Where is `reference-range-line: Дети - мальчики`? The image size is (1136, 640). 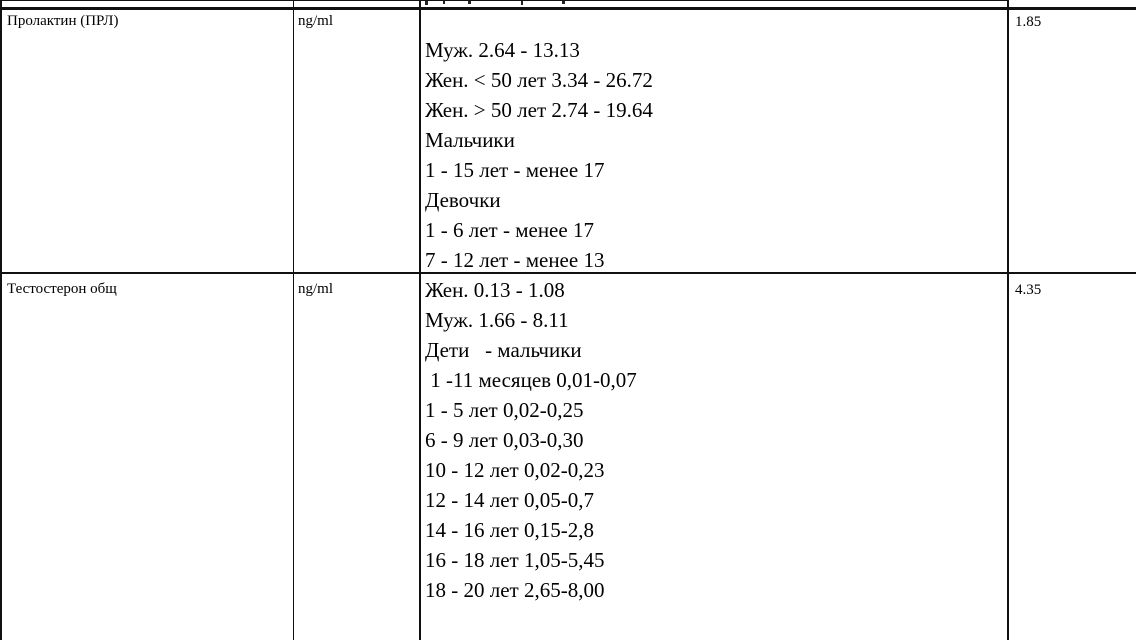 reference-range-line: Дети - мальчики is located at coordinates (503, 350).